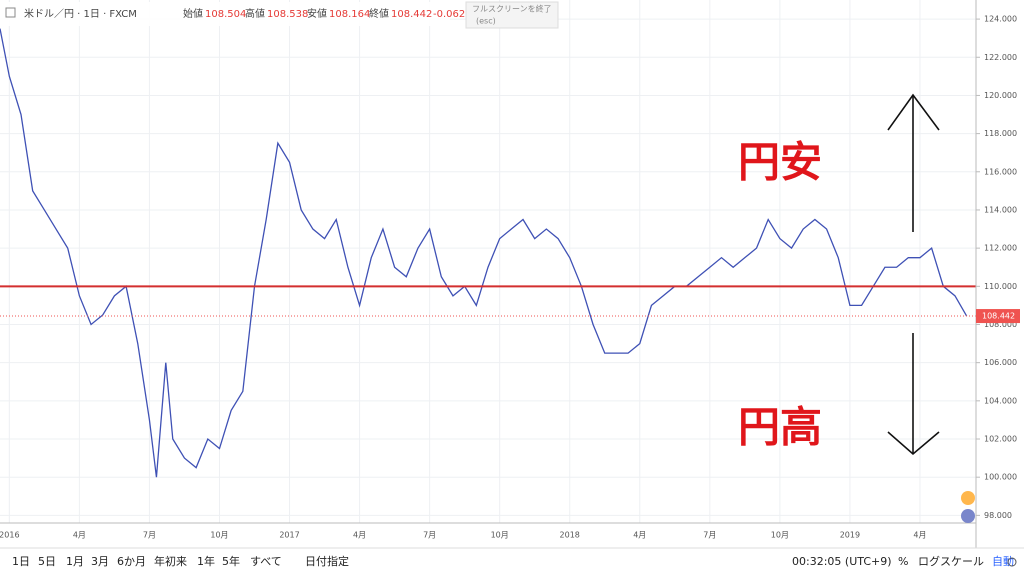  I want to click on y-tick-label: 122.000, so click(1000, 57).